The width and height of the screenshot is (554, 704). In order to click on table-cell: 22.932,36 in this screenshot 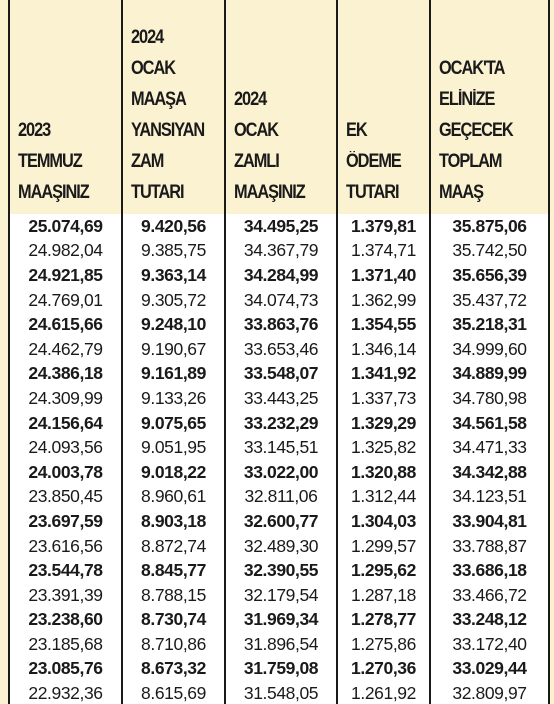, I will do `click(65, 692)`.